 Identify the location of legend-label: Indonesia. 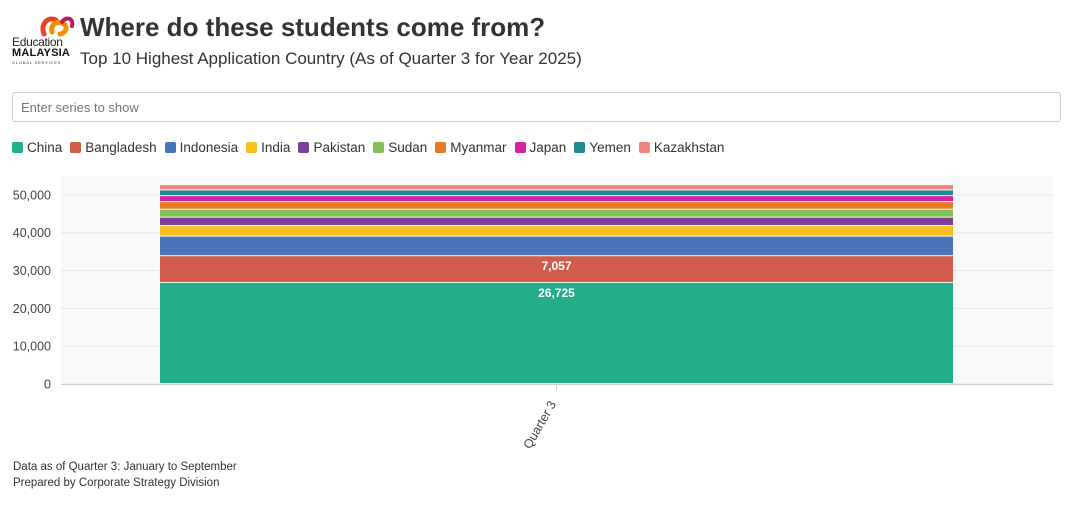
(209, 147).